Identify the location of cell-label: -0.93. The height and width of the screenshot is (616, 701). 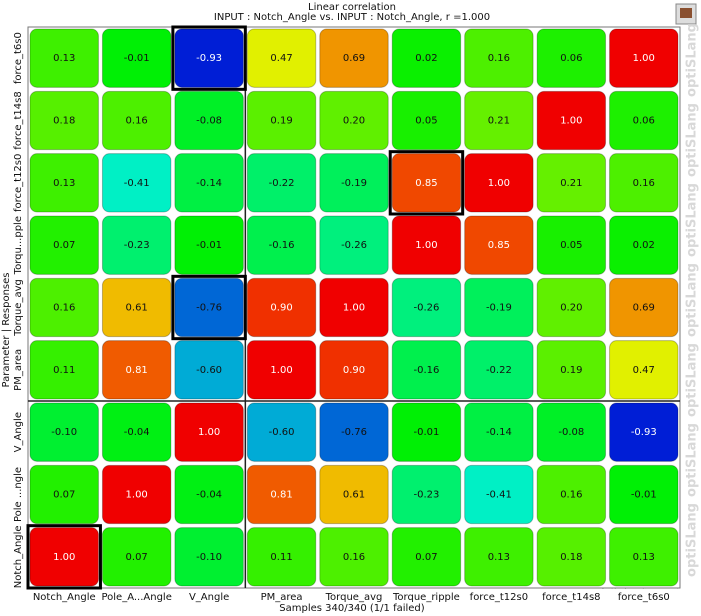
(209, 58).